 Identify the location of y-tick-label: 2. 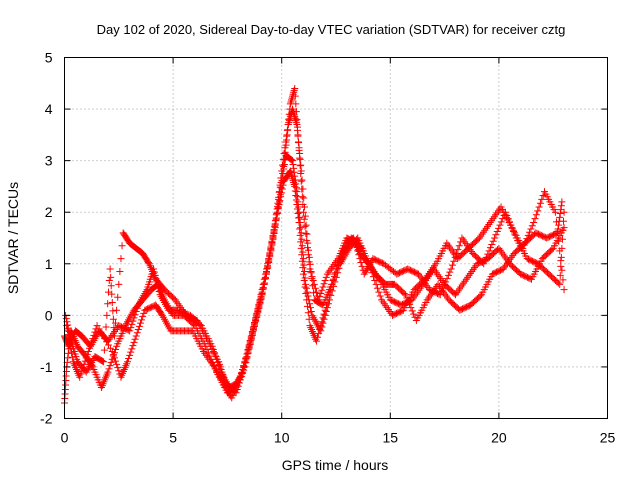
(49, 212).